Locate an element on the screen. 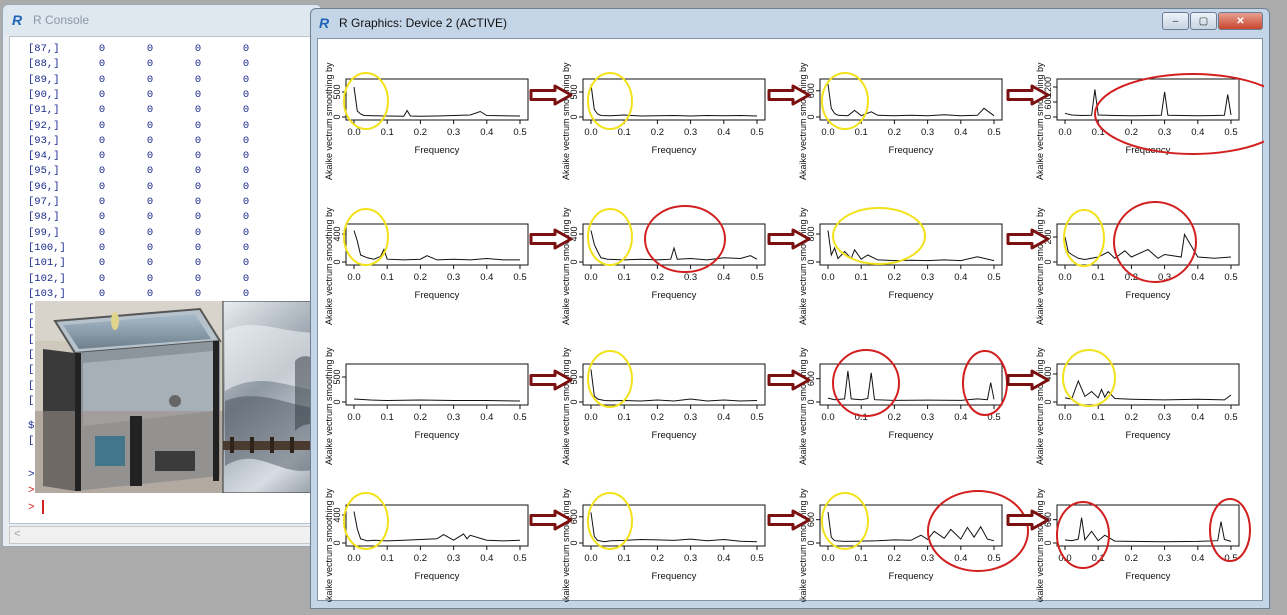 The height and width of the screenshot is (615, 1287). maximize-button: ▢ is located at coordinates (1203, 21).